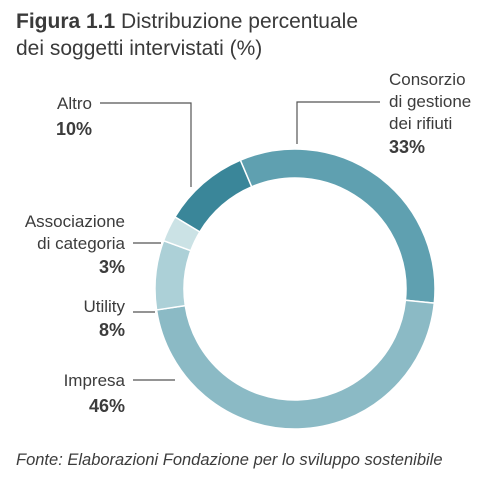  What do you see at coordinates (112, 267) in the screenshot?
I see `label-associazione-value: 3%` at bounding box center [112, 267].